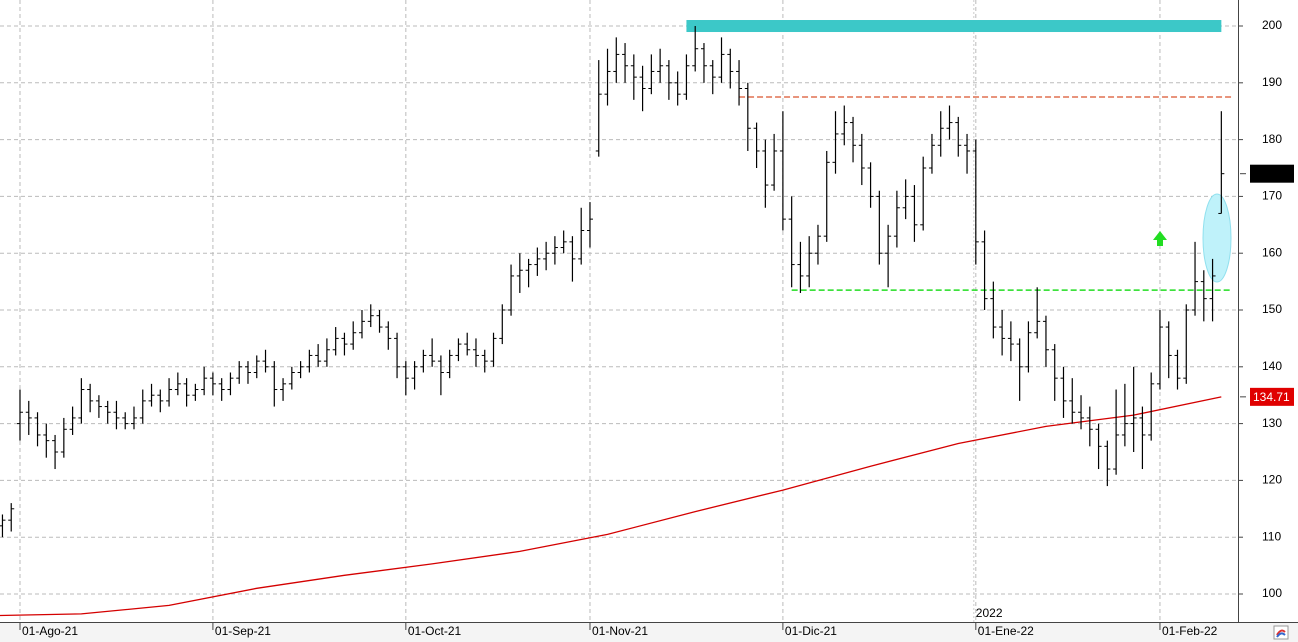 This screenshot has height=642, width=1298. Describe the element at coordinates (649, 632) in the screenshot. I see `x-axis-strip` at that location.